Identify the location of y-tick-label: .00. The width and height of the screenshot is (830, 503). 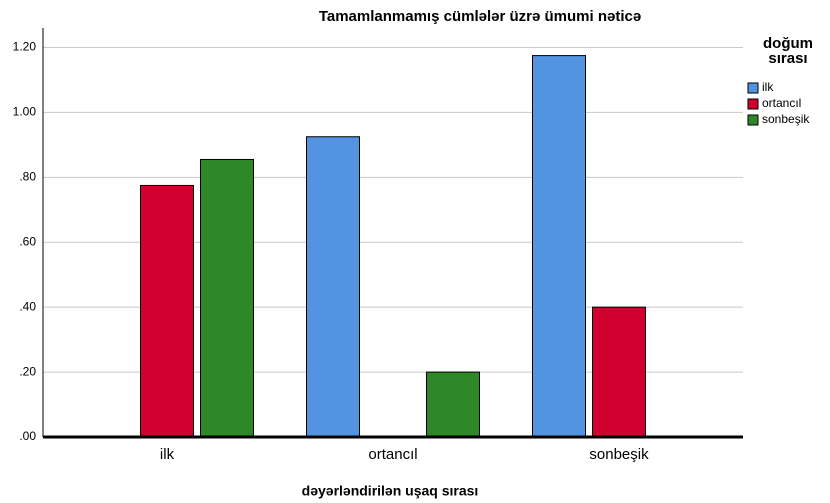
(27, 436).